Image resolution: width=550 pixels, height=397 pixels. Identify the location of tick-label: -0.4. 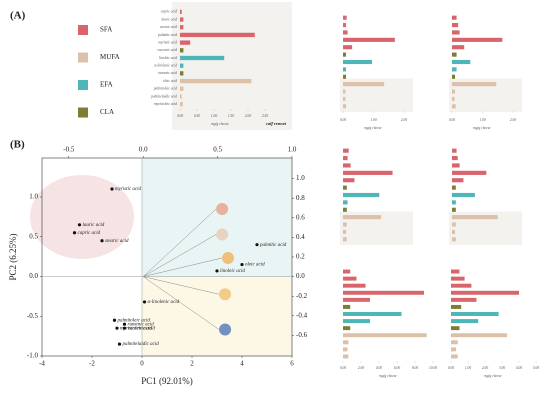
(302, 315).